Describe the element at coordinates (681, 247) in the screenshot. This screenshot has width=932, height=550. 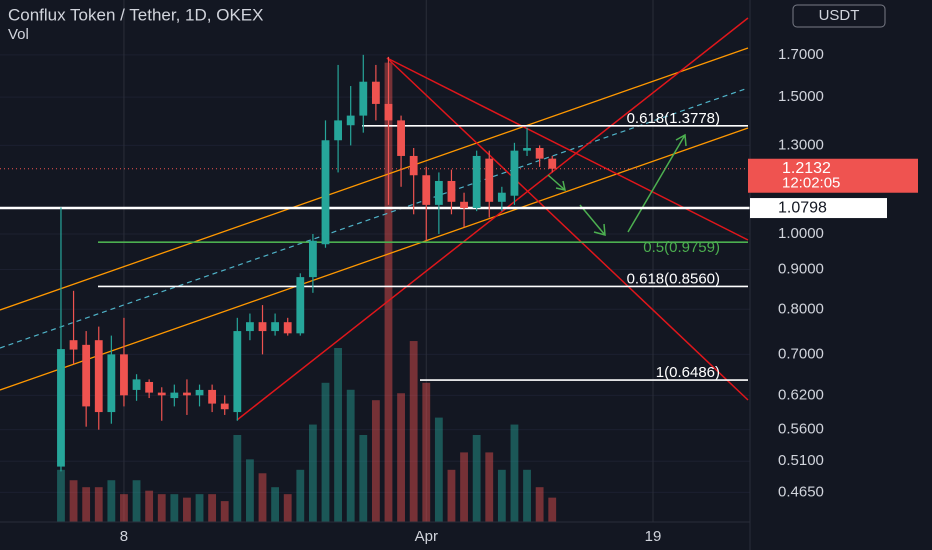
I see `fib-label: 0.5(0.9759)` at that location.